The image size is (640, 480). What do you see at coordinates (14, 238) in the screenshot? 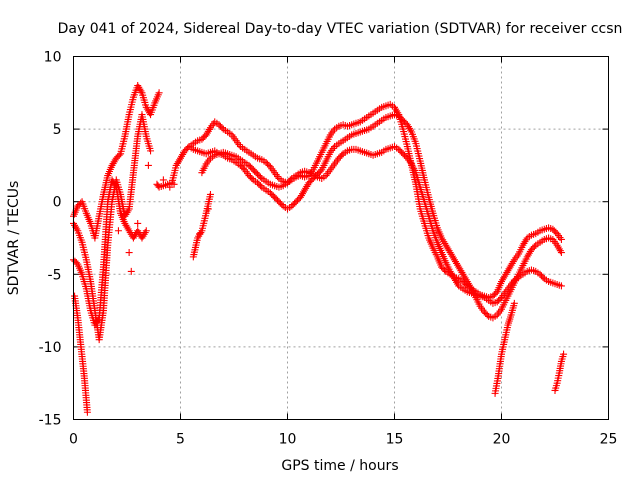
I see `y-axis-title: SDTVAR / TECUs` at bounding box center [14, 238].